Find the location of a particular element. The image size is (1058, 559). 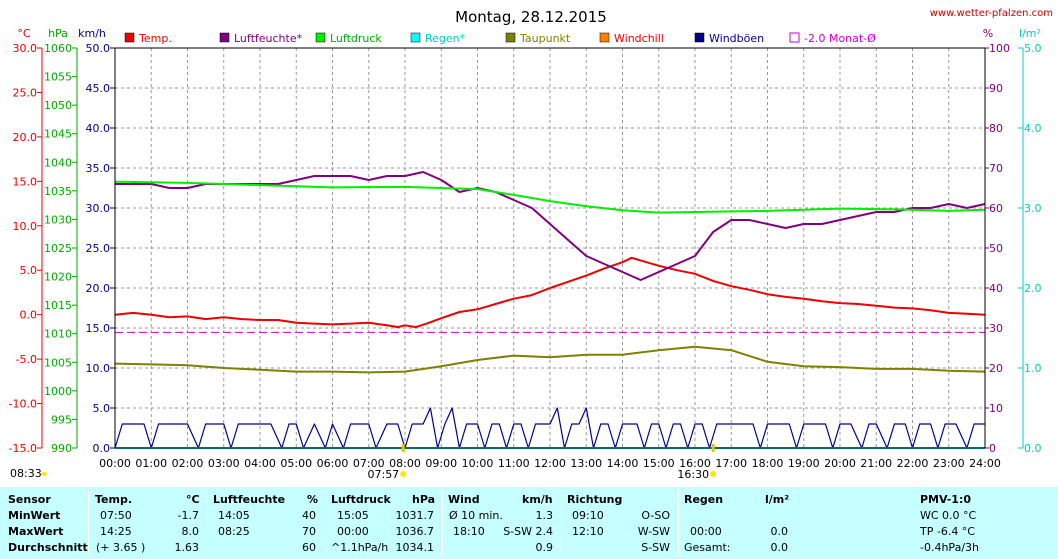

stats-wind-desc: 18:10 is located at coordinates (469, 531).